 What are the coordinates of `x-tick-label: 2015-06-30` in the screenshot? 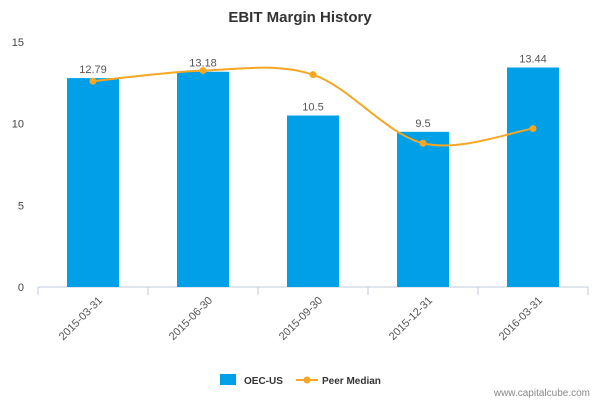 It's located at (191, 319).